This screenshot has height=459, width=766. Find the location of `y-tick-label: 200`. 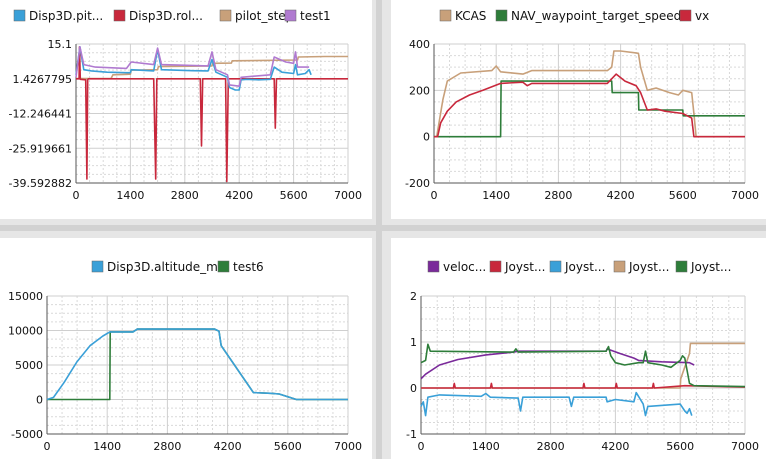

y-tick-label: 200 is located at coordinates (419, 90).